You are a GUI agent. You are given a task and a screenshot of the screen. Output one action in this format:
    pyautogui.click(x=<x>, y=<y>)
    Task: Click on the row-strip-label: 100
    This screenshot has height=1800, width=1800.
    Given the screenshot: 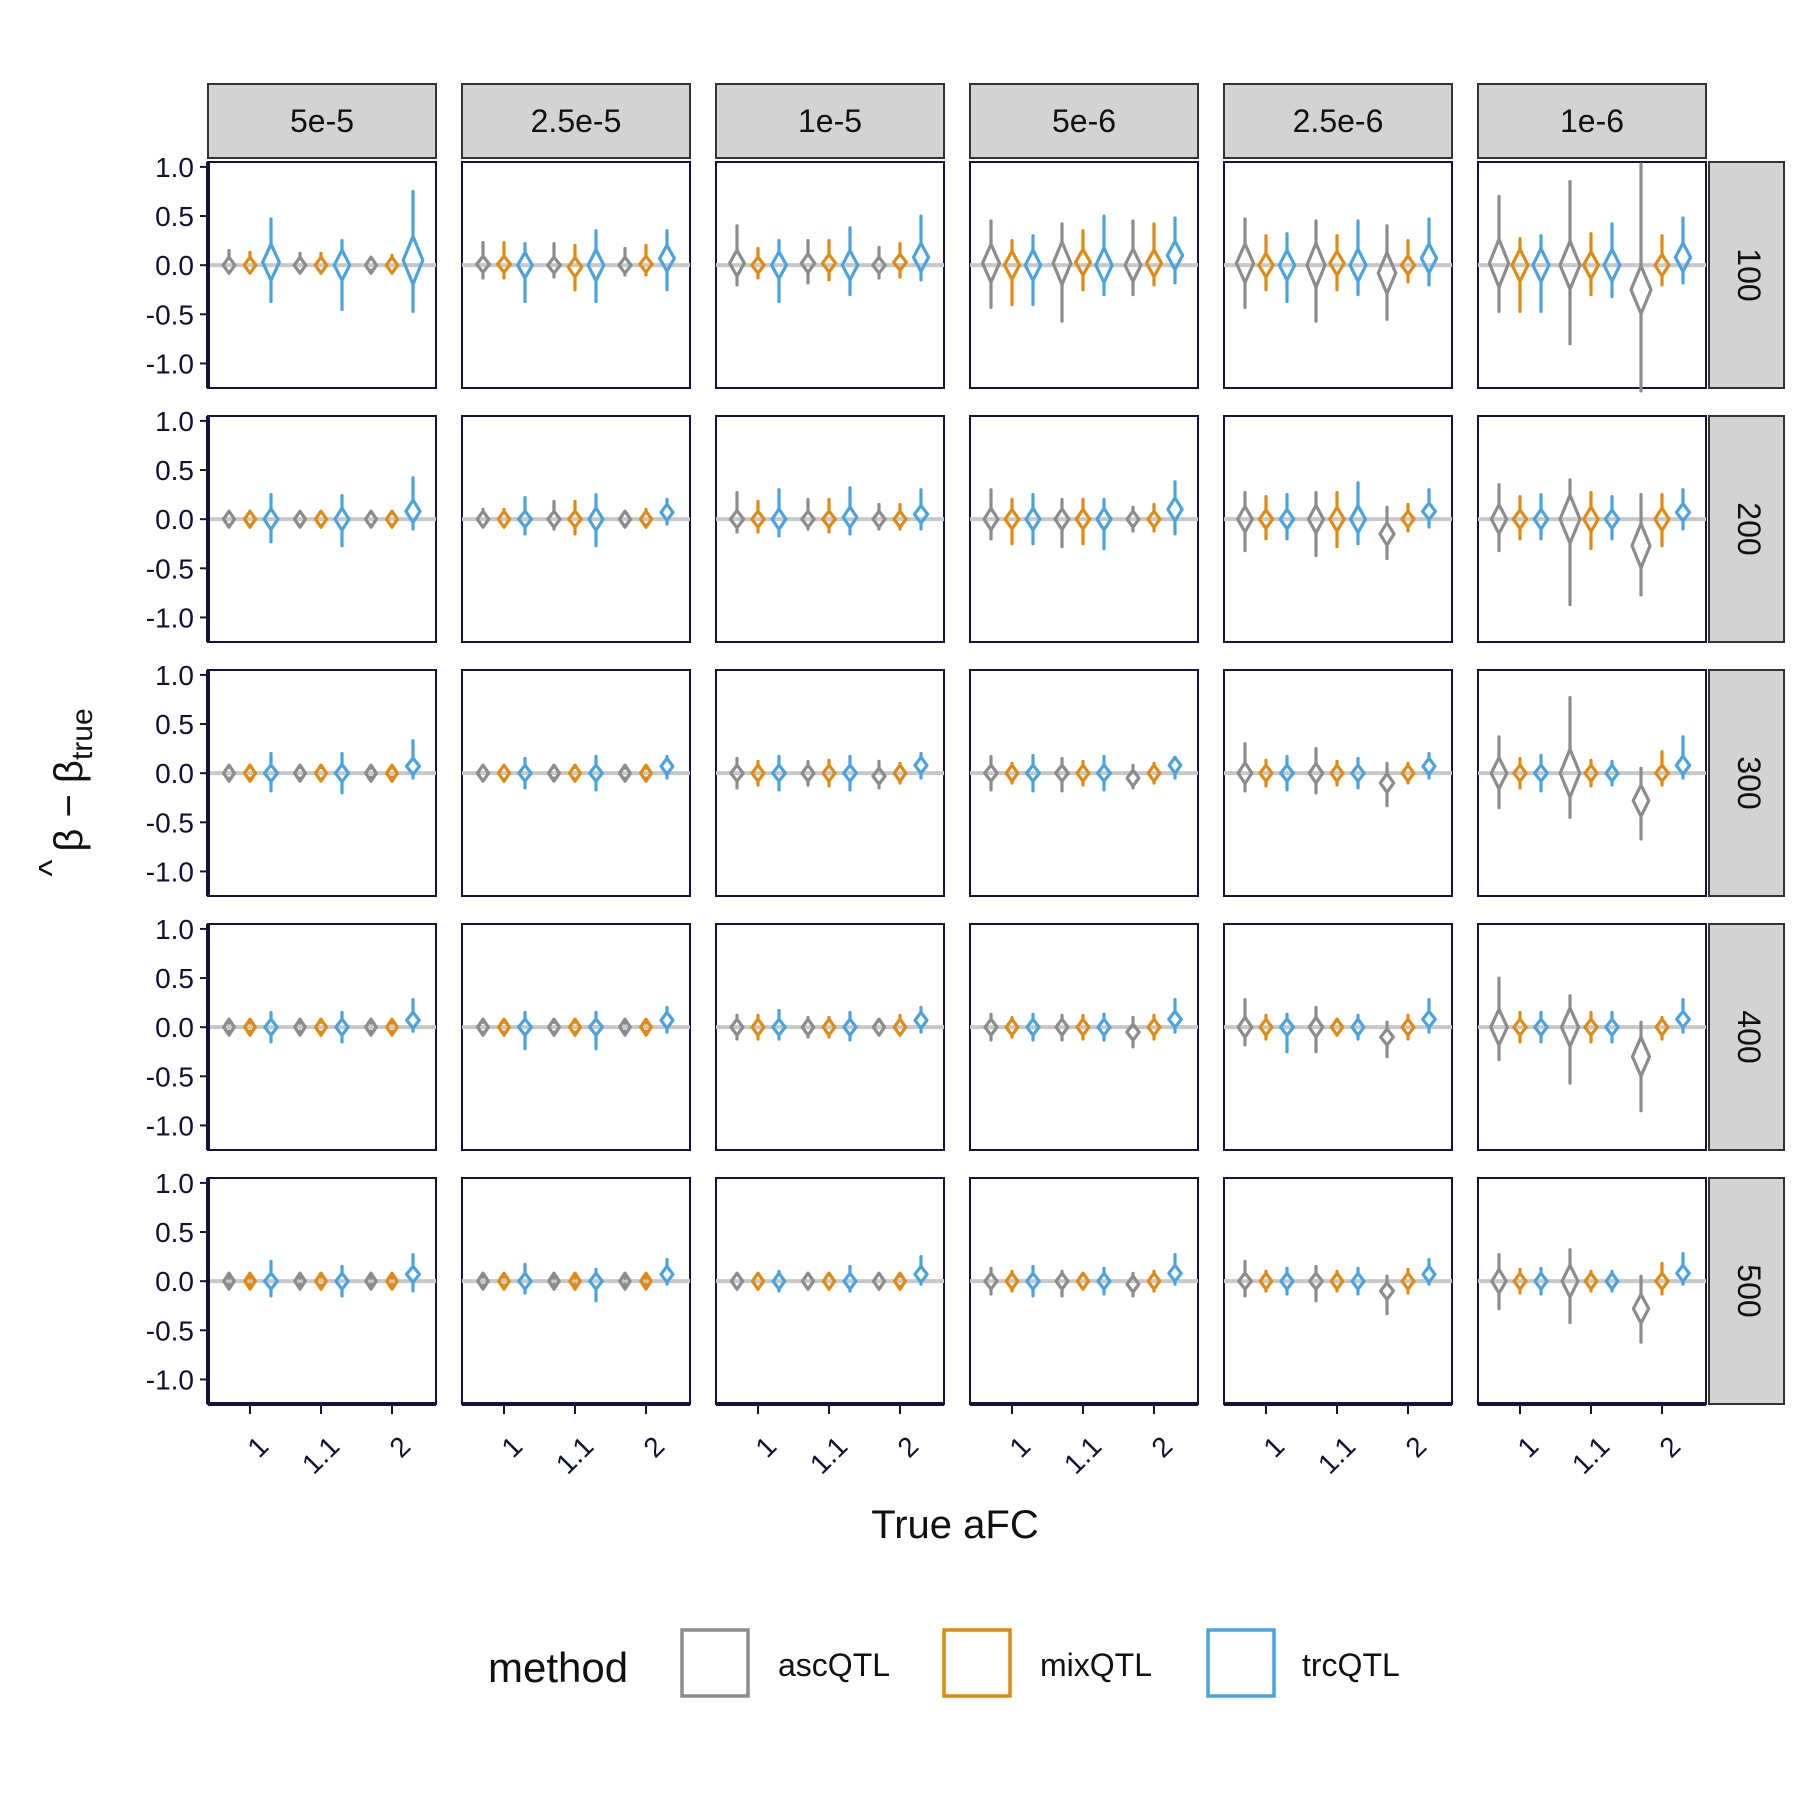 What is the action you would take?
    pyautogui.click(x=1749, y=274)
    